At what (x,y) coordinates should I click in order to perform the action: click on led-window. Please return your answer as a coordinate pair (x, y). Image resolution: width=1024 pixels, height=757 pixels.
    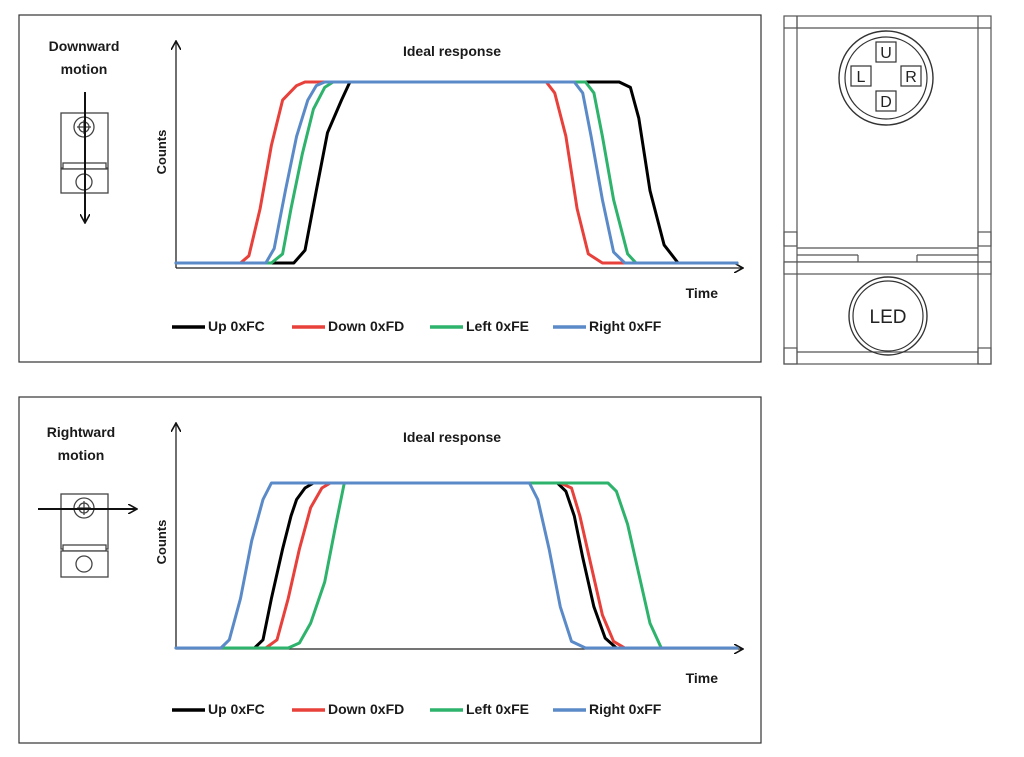
    Looking at the image, I should click on (888, 316).